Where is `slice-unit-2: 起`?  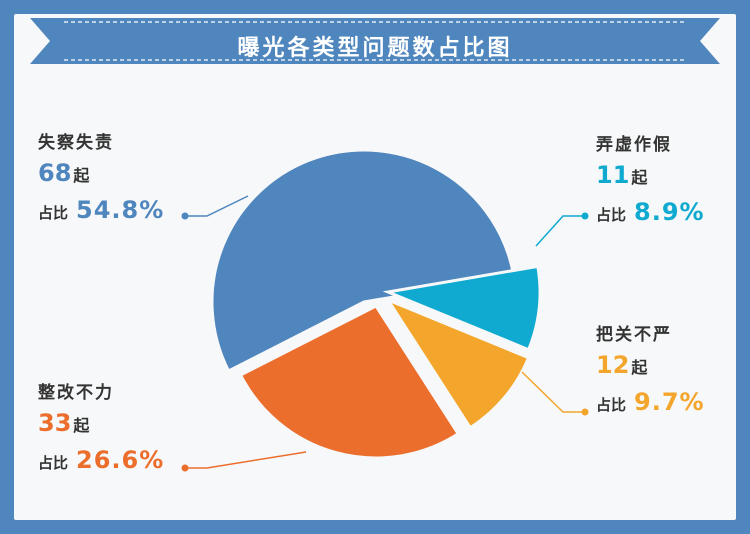
slice-unit-2: 起 is located at coordinates (639, 367).